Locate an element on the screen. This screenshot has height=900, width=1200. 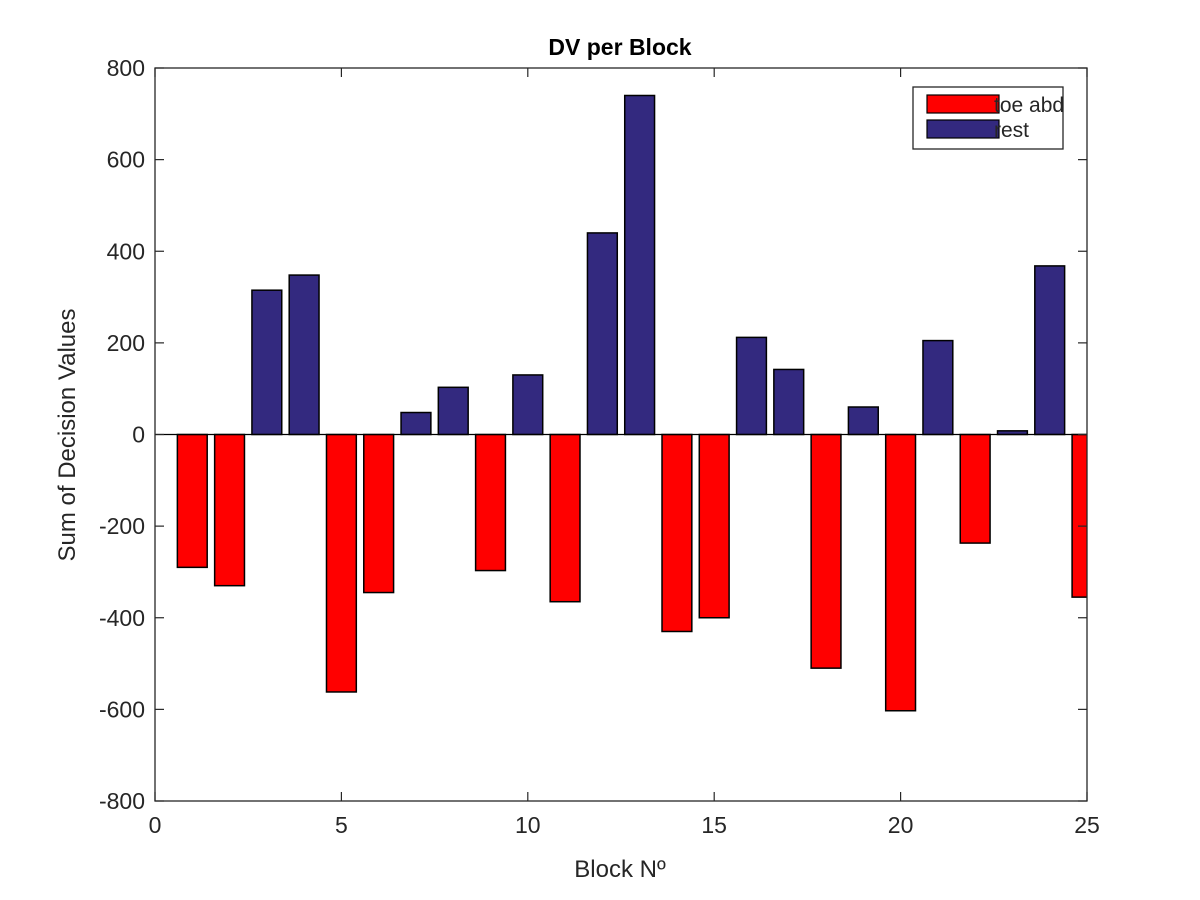
y-tick-label--400: -400 is located at coordinates (122, 618).